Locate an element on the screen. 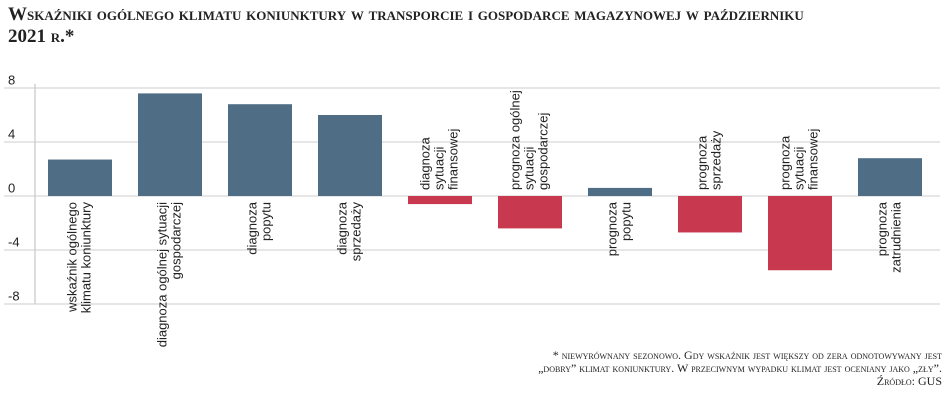 The width and height of the screenshot is (948, 404). y-tick-label: -8 is located at coordinates (14, 295).